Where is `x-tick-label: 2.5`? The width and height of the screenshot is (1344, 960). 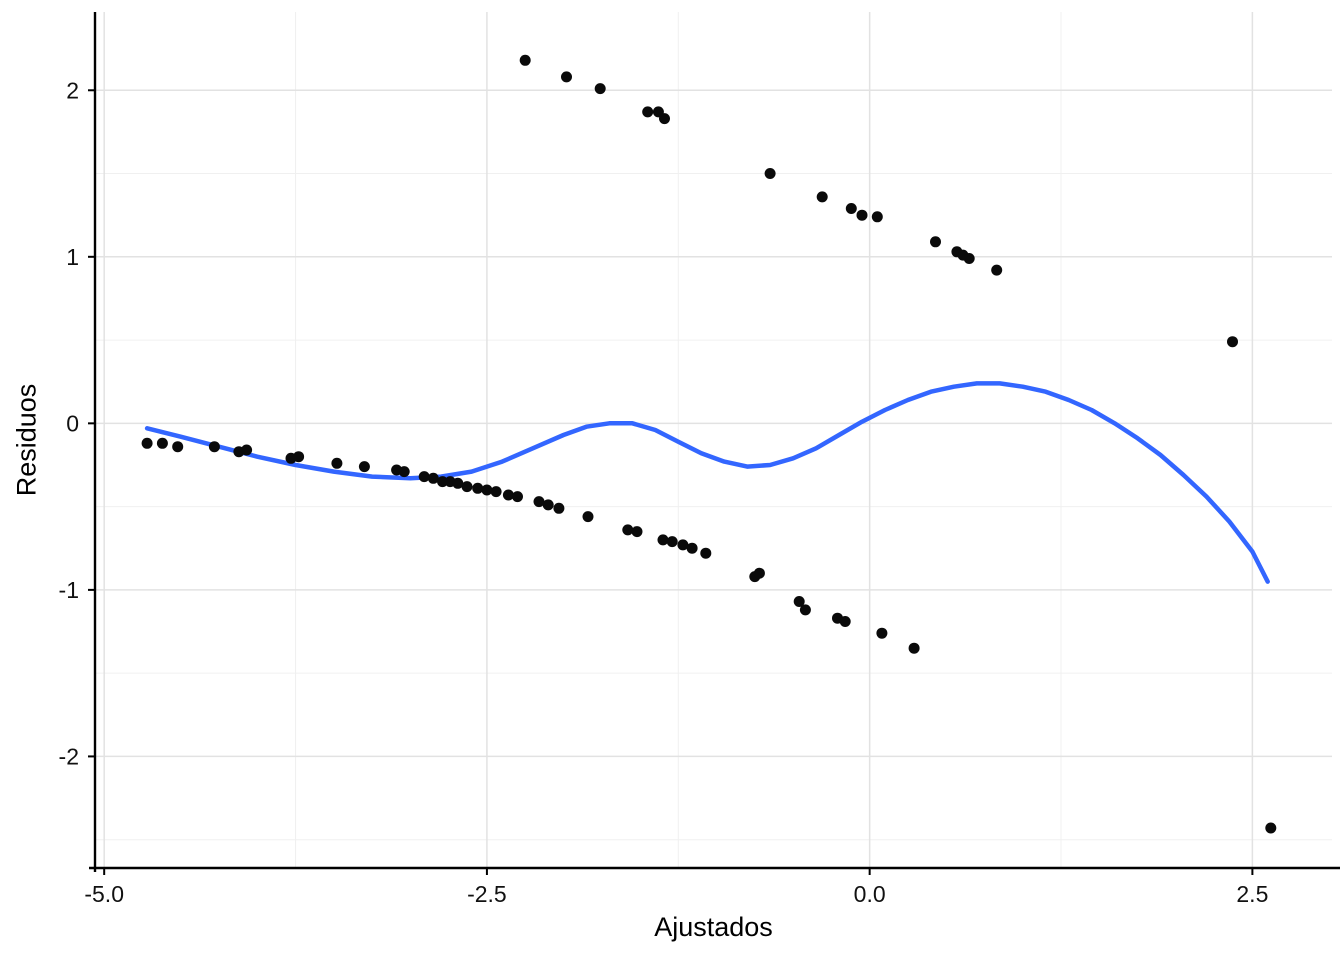 x-tick-label: 2.5 is located at coordinates (1252, 894).